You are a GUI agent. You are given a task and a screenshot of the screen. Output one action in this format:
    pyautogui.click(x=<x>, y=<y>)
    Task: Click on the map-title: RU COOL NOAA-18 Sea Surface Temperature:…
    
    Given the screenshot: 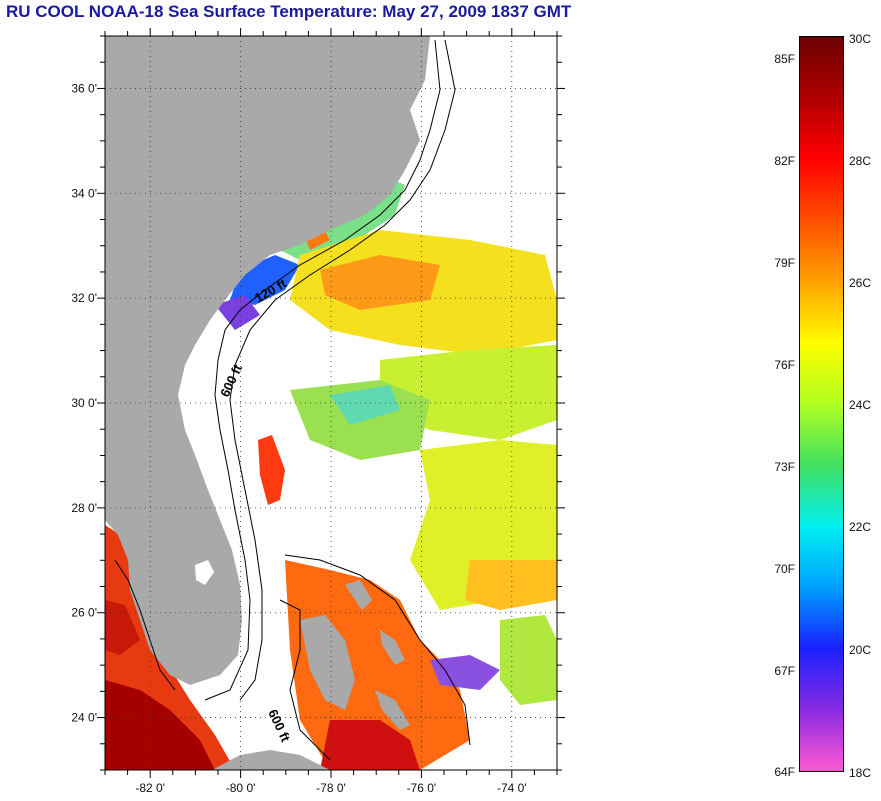 What is the action you would take?
    pyautogui.click(x=289, y=11)
    